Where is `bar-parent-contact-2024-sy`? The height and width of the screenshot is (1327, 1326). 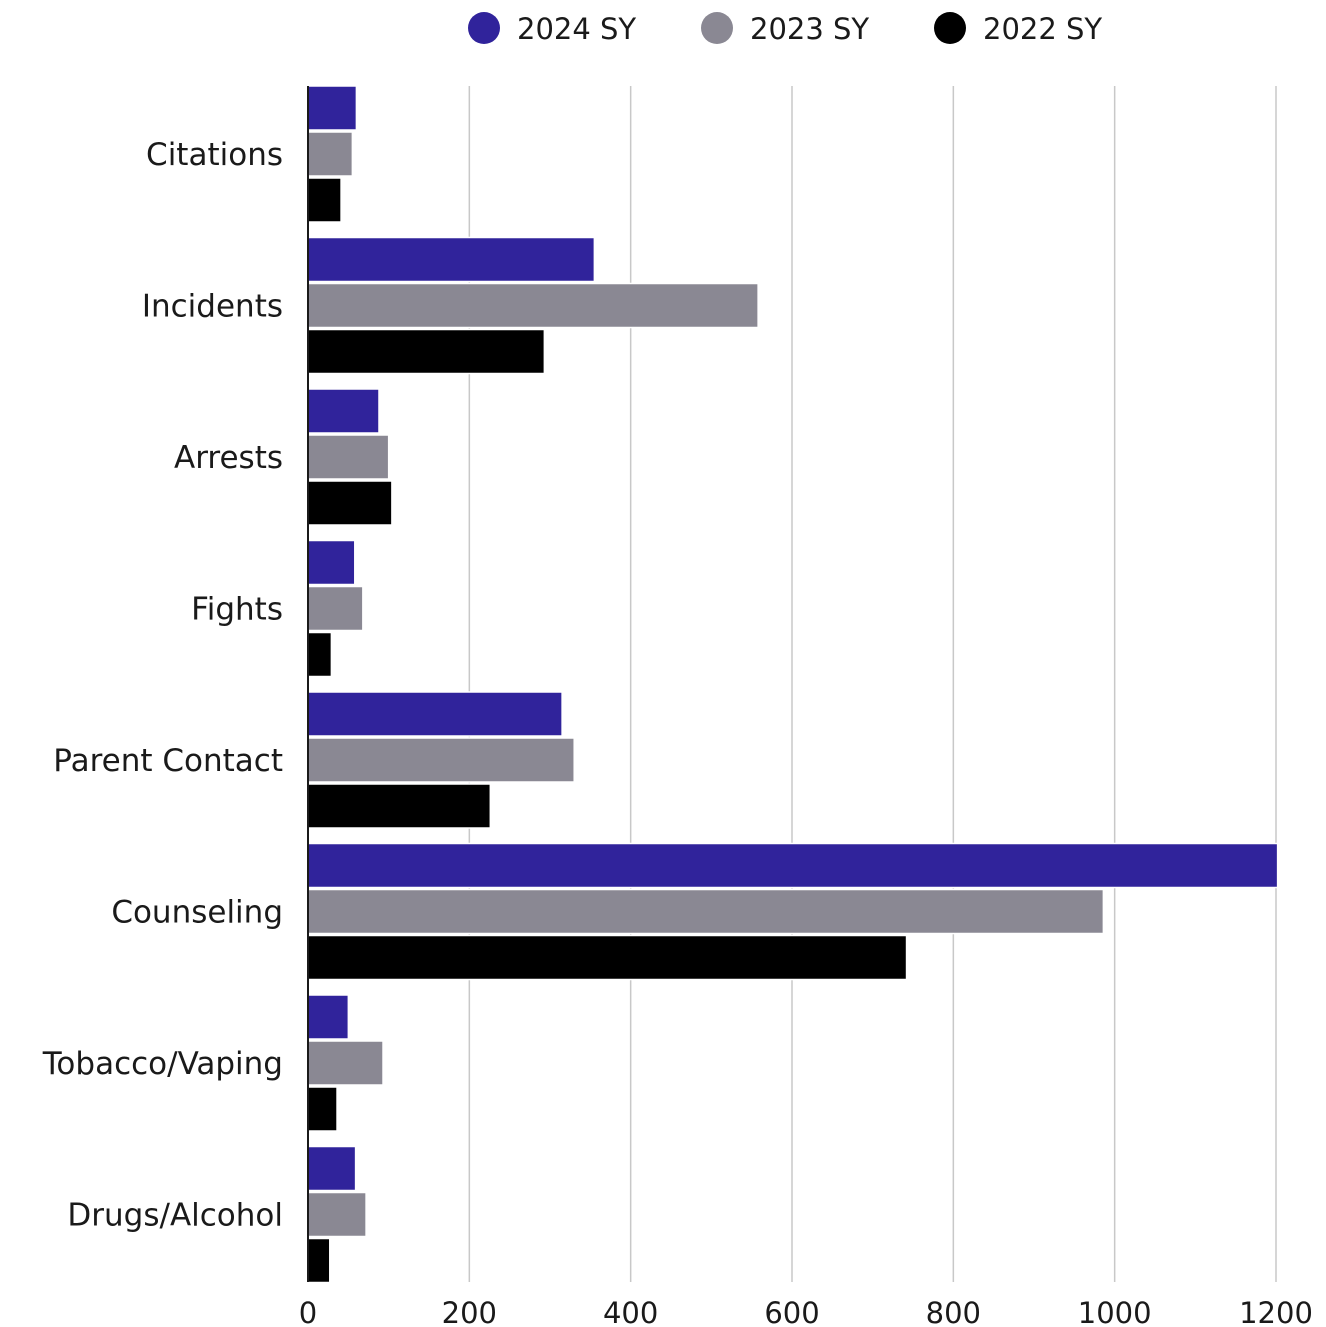 bar-parent-contact-2024-sy is located at coordinates (435, 714).